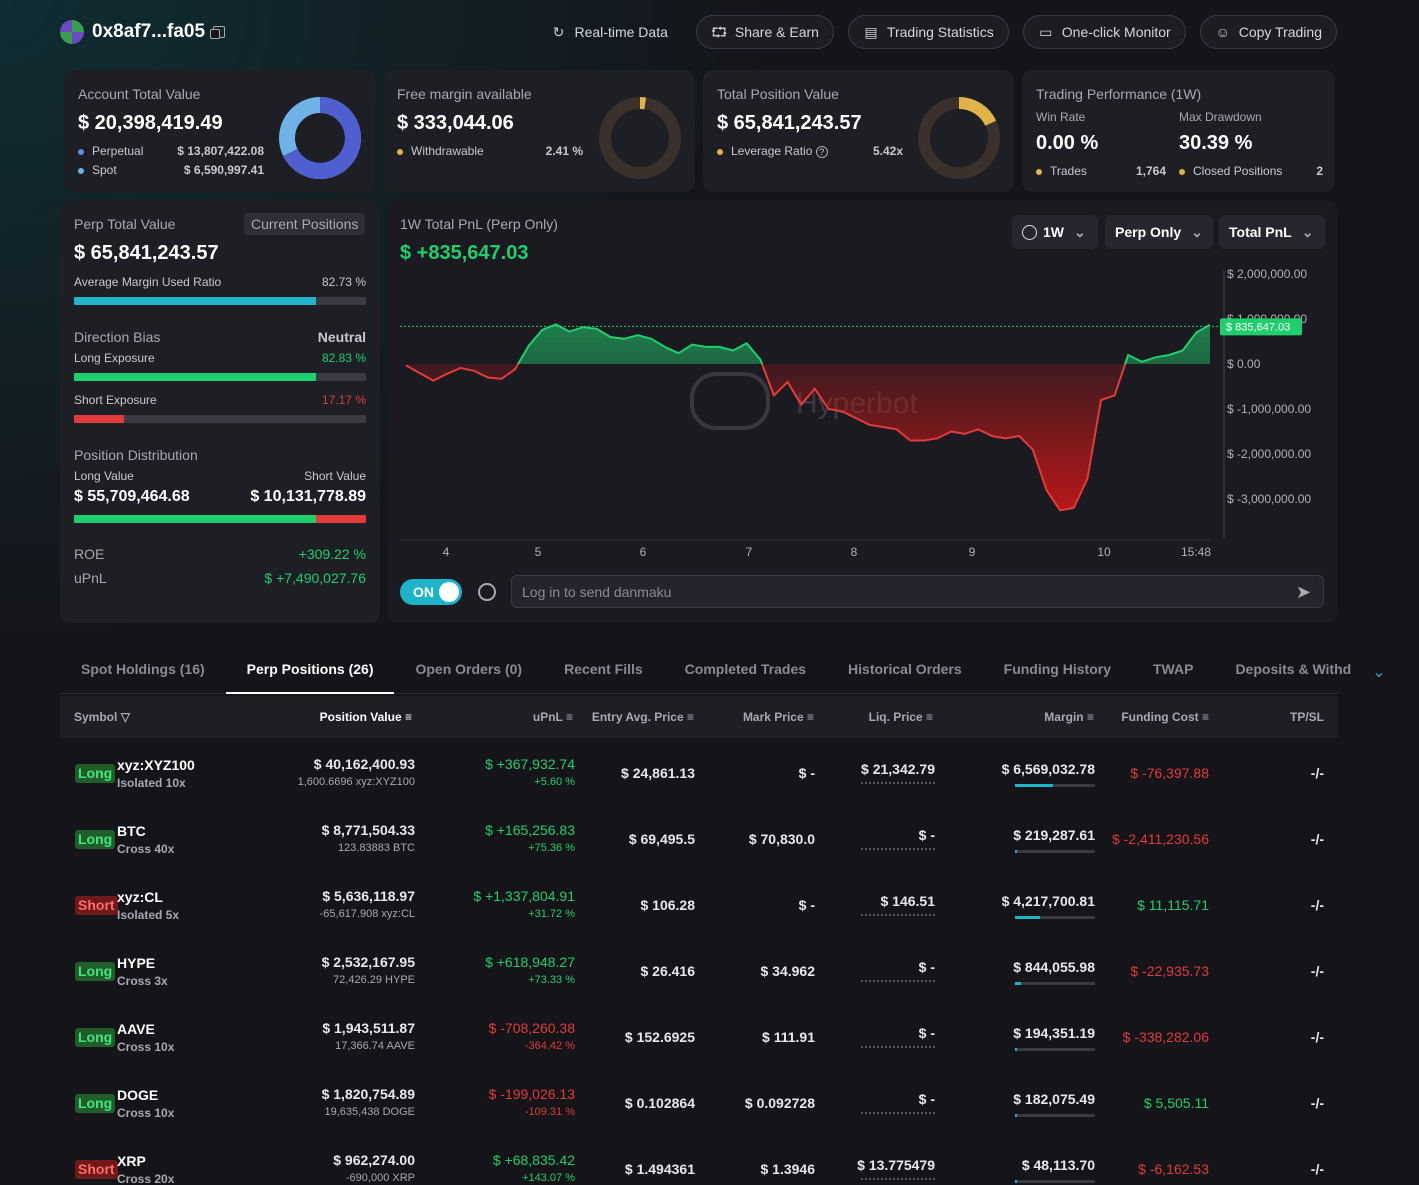  What do you see at coordinates (146, 1047) in the screenshot?
I see `leverage: Cross 10x` at bounding box center [146, 1047].